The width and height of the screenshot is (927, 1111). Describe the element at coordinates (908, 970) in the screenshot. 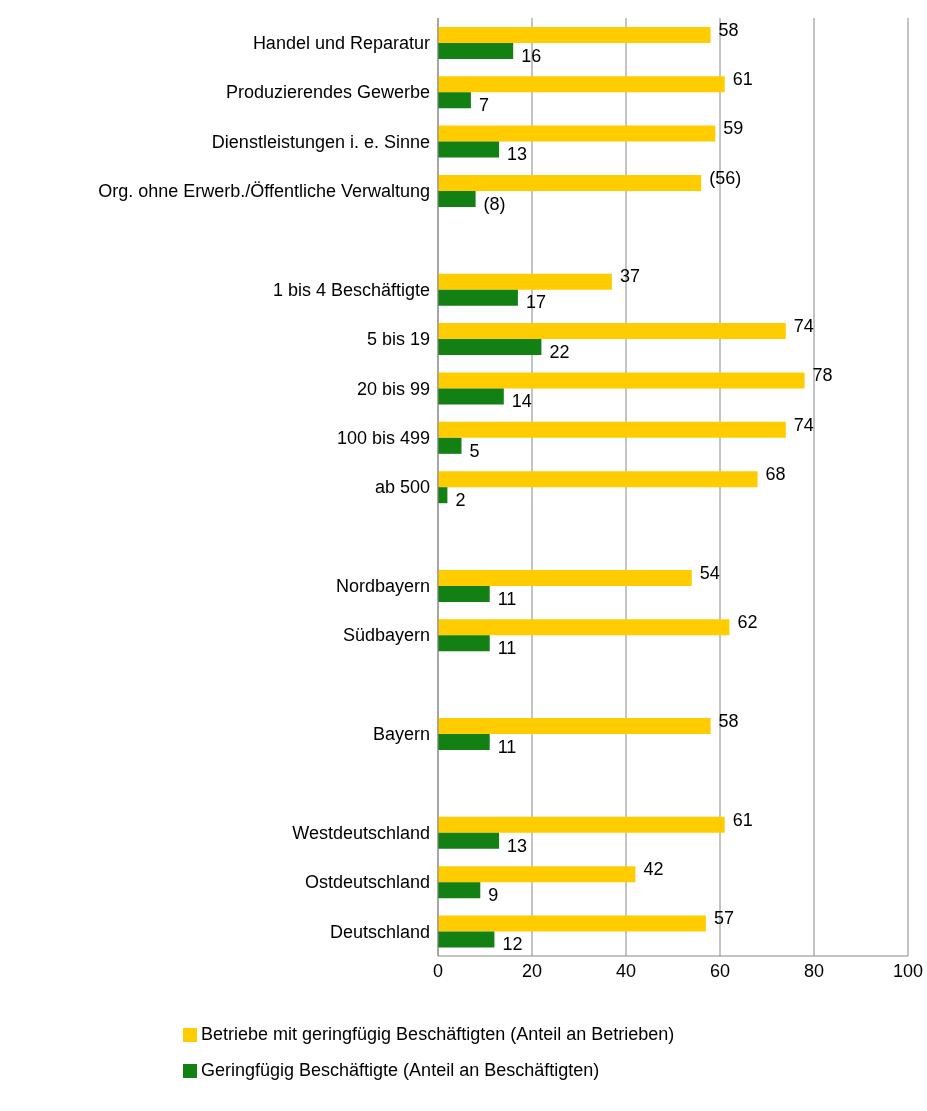

I see `x-tick-label: 100` at that location.